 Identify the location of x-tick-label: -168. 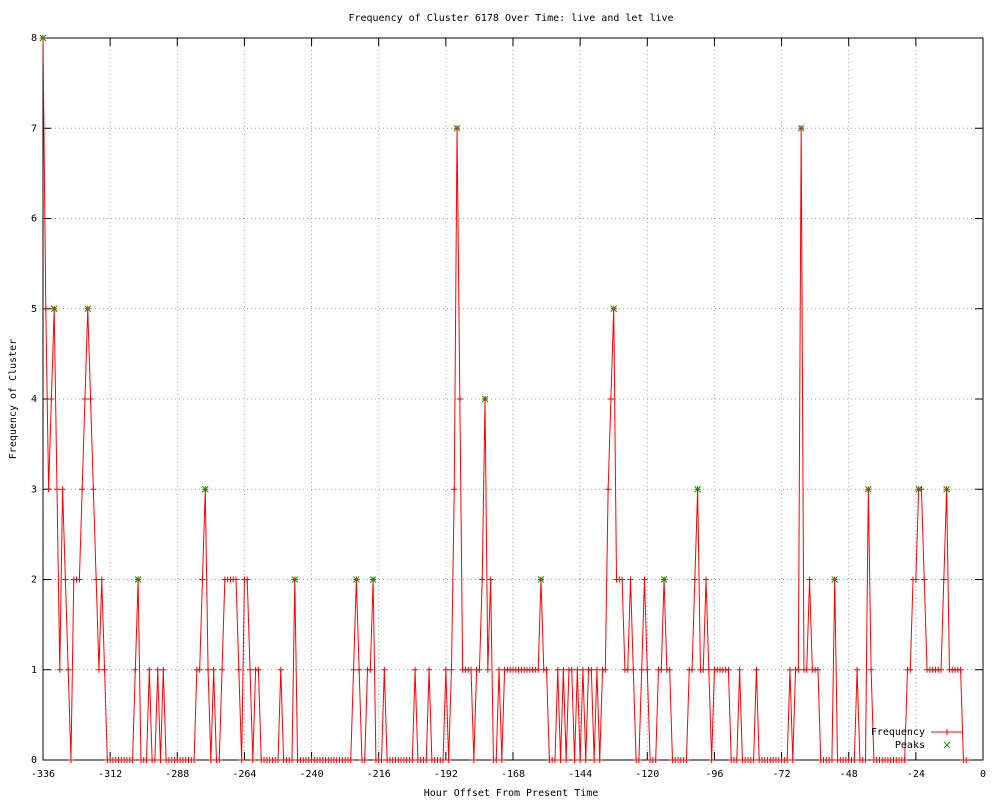
(513, 774).